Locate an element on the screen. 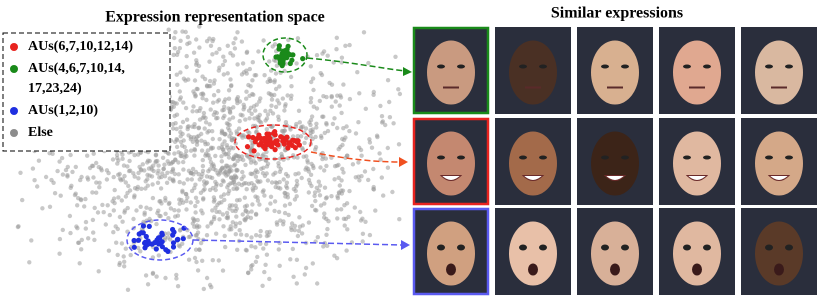 The width and height of the screenshot is (831, 300). mouth is located at coordinates (451, 269).